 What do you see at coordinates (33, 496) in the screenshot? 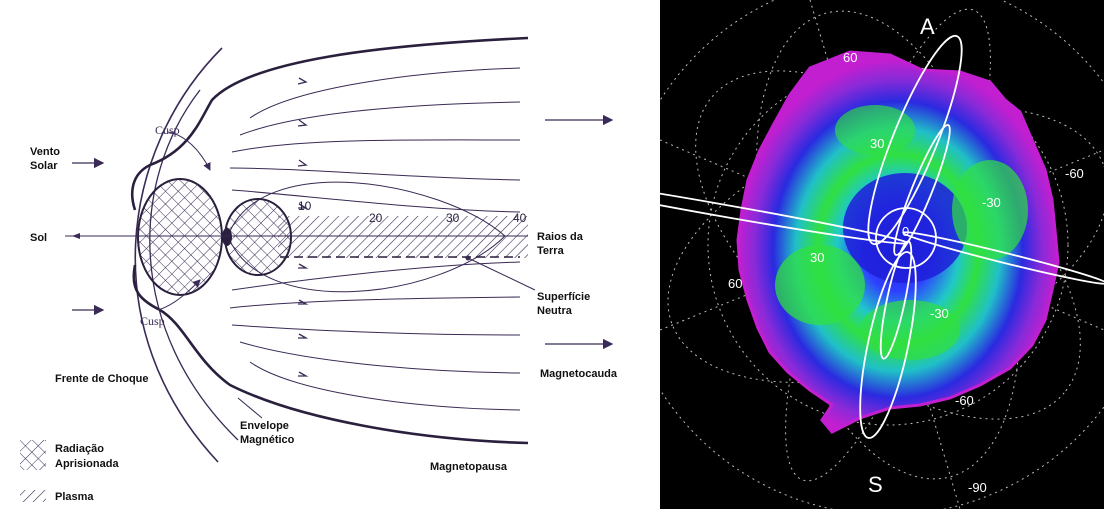
I see `legend-plasma-swatch` at bounding box center [33, 496].